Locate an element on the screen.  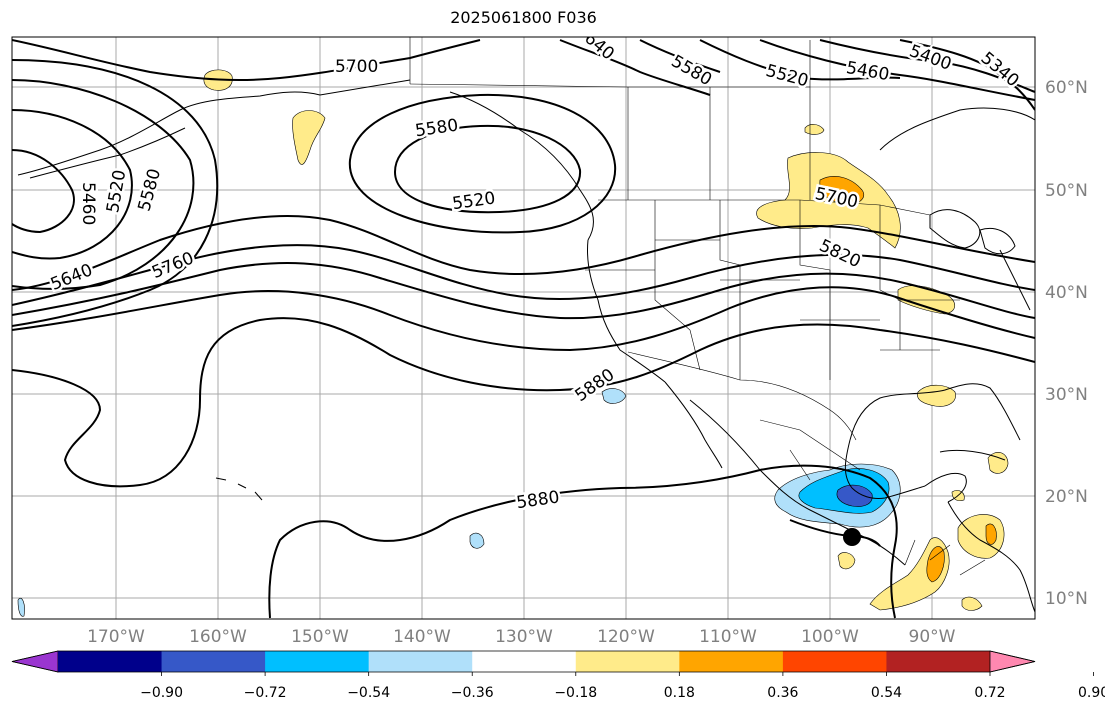
great-lakes is located at coordinates (972, 232).